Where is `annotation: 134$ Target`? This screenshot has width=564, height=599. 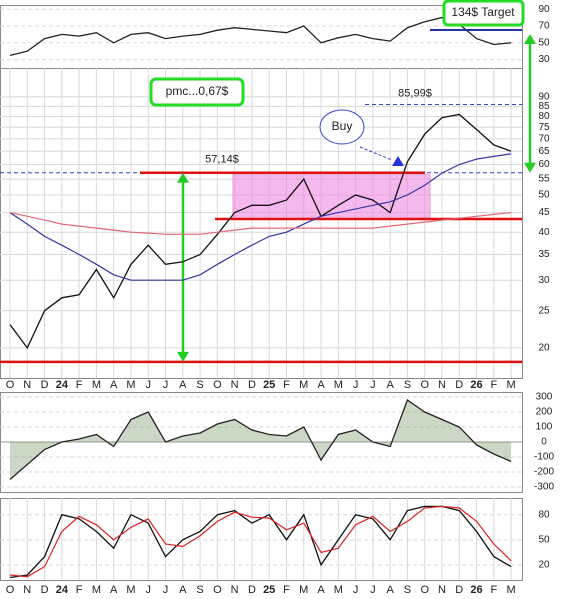
annotation: 134$ Target is located at coordinates (483, 12).